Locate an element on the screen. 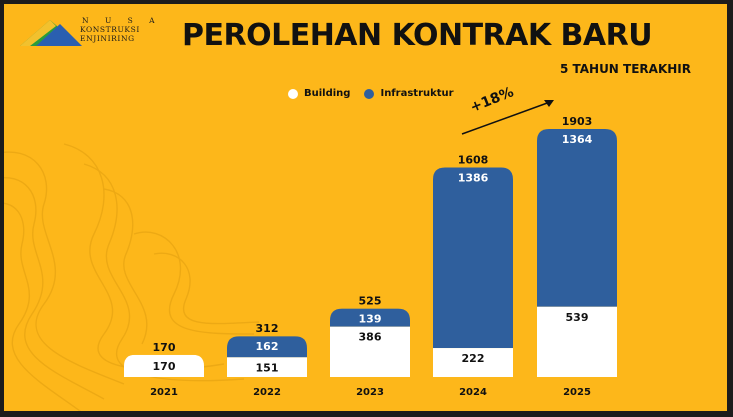  legend-label-infrastruktur: Infrastruktur is located at coordinates (417, 93).